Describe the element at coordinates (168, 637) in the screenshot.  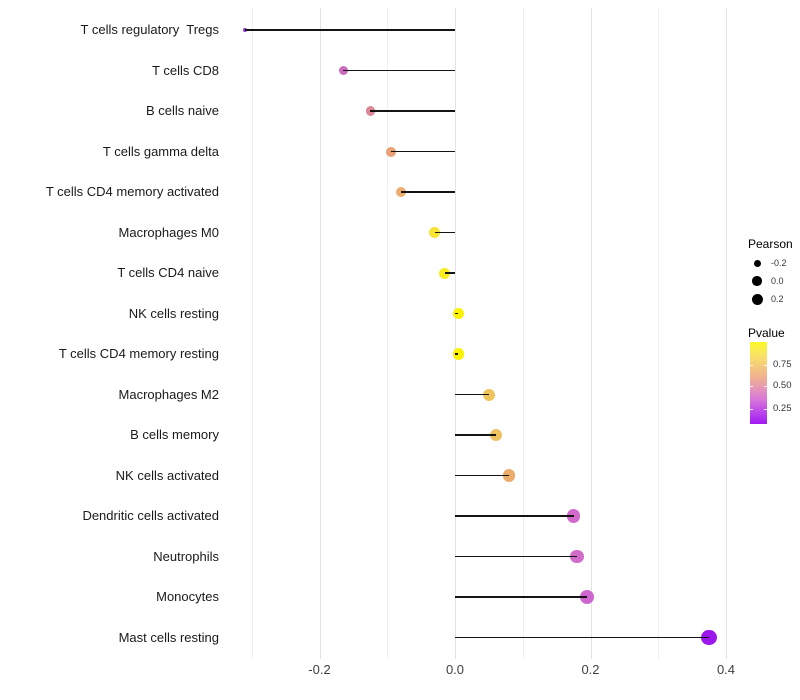
I see `y-axis-label: Mast cells resting` at that location.